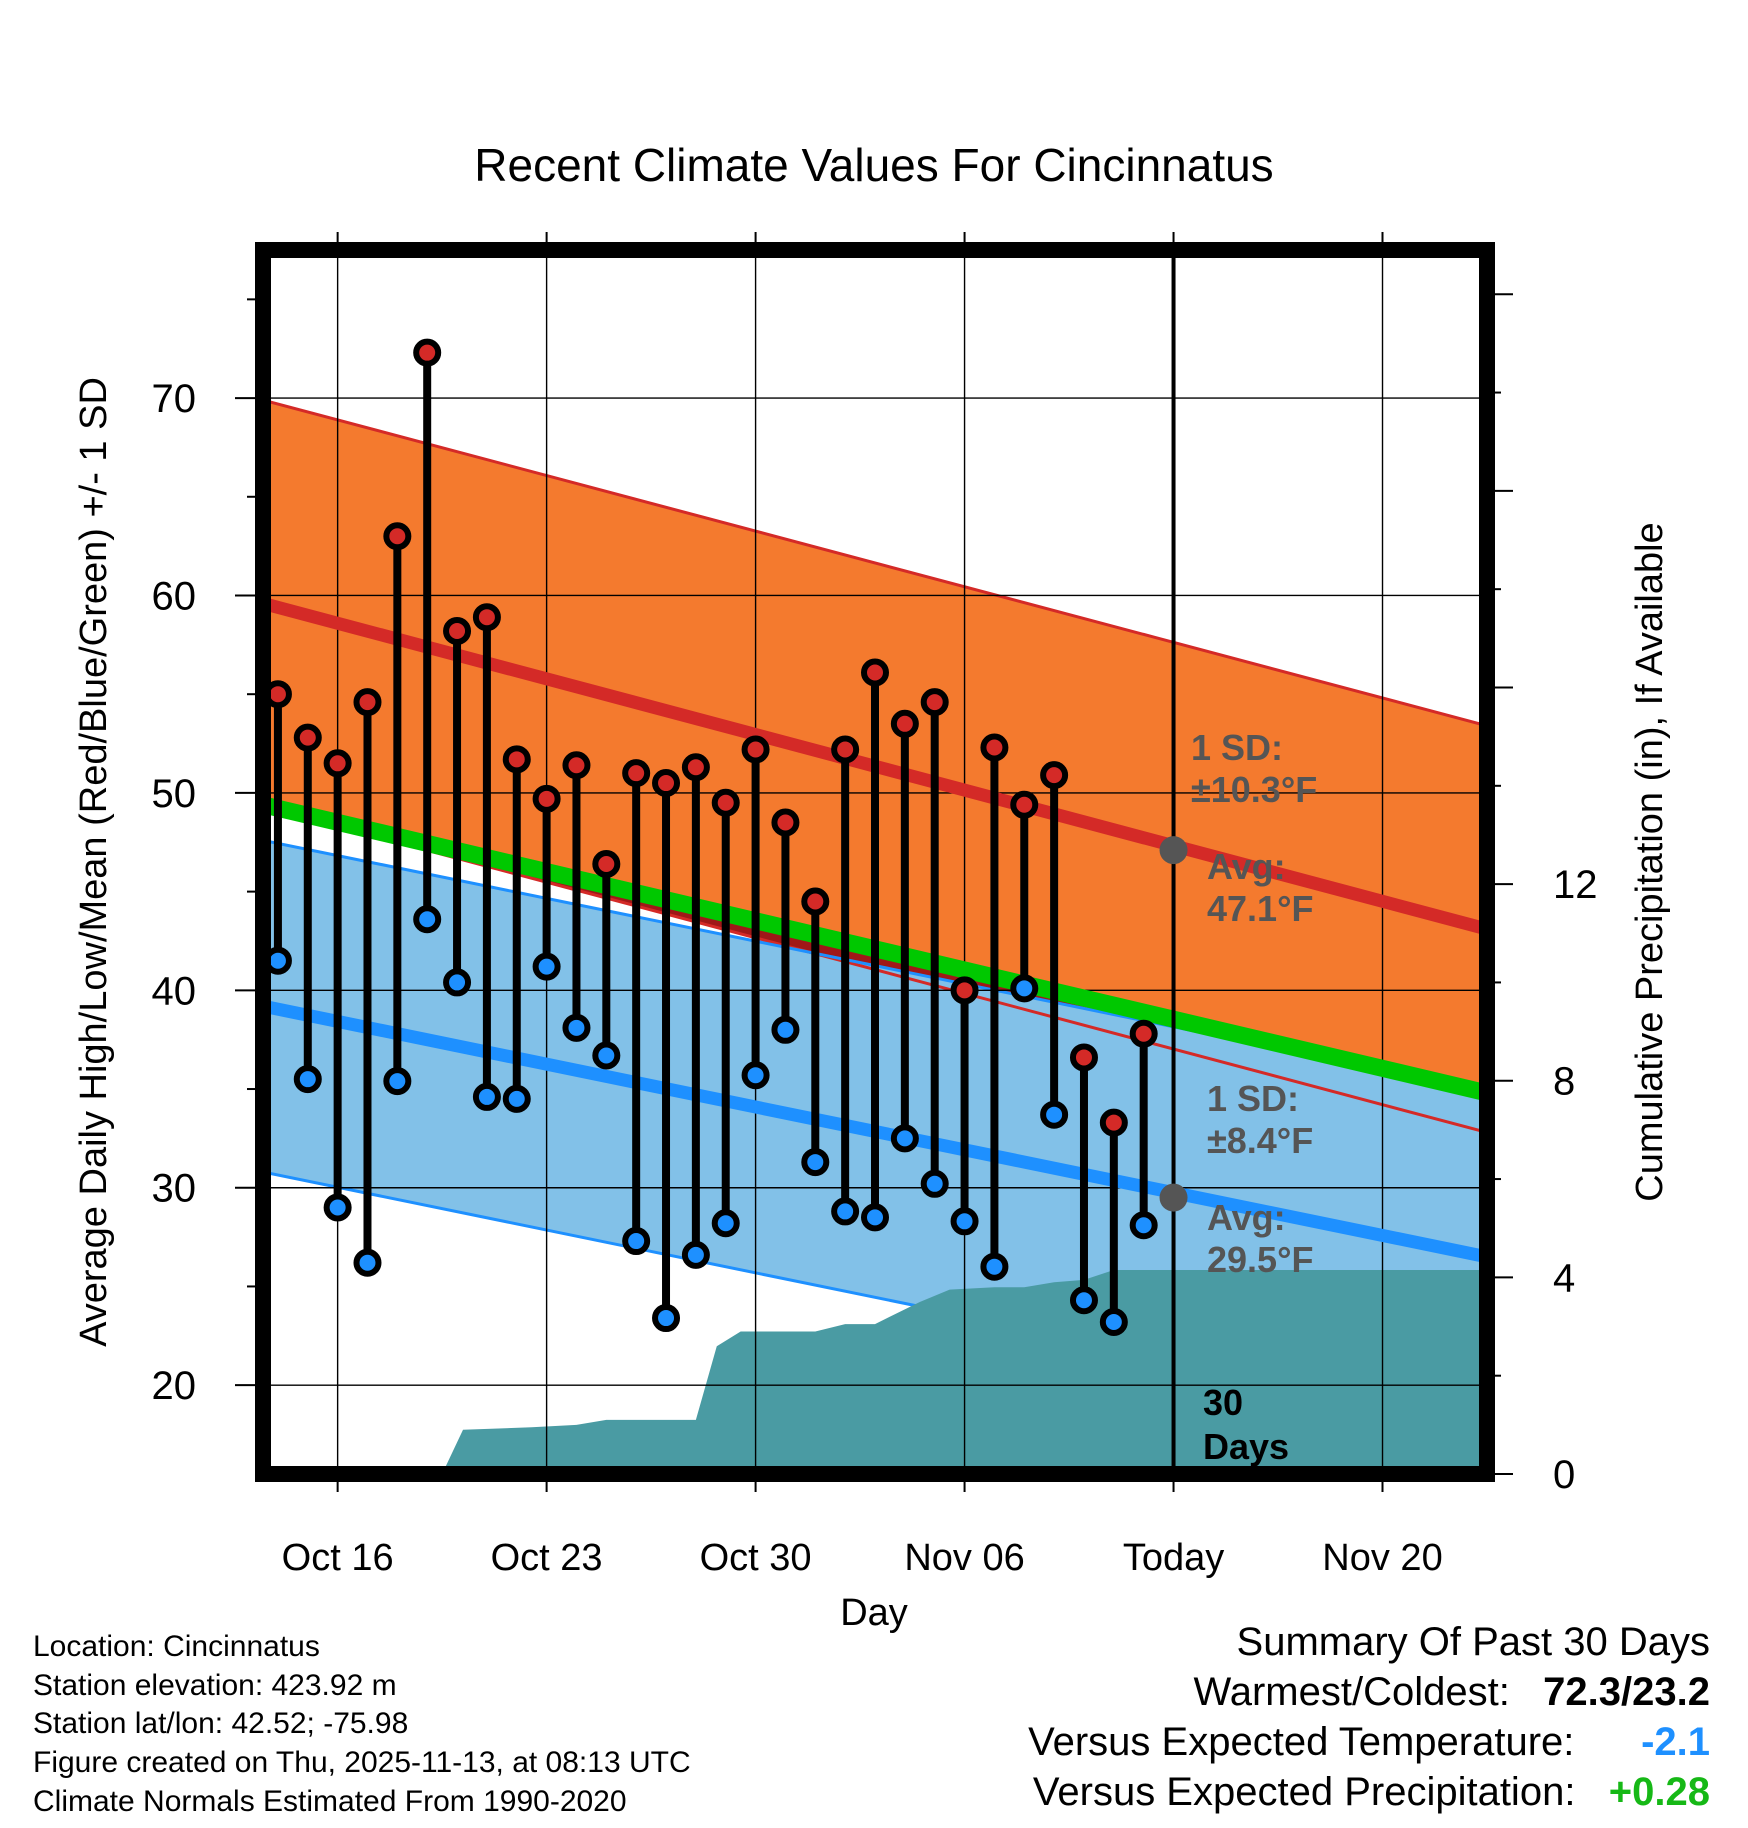 The image size is (1748, 1828). I want to click on x-tick-label: Oct 16, so click(338, 1558).